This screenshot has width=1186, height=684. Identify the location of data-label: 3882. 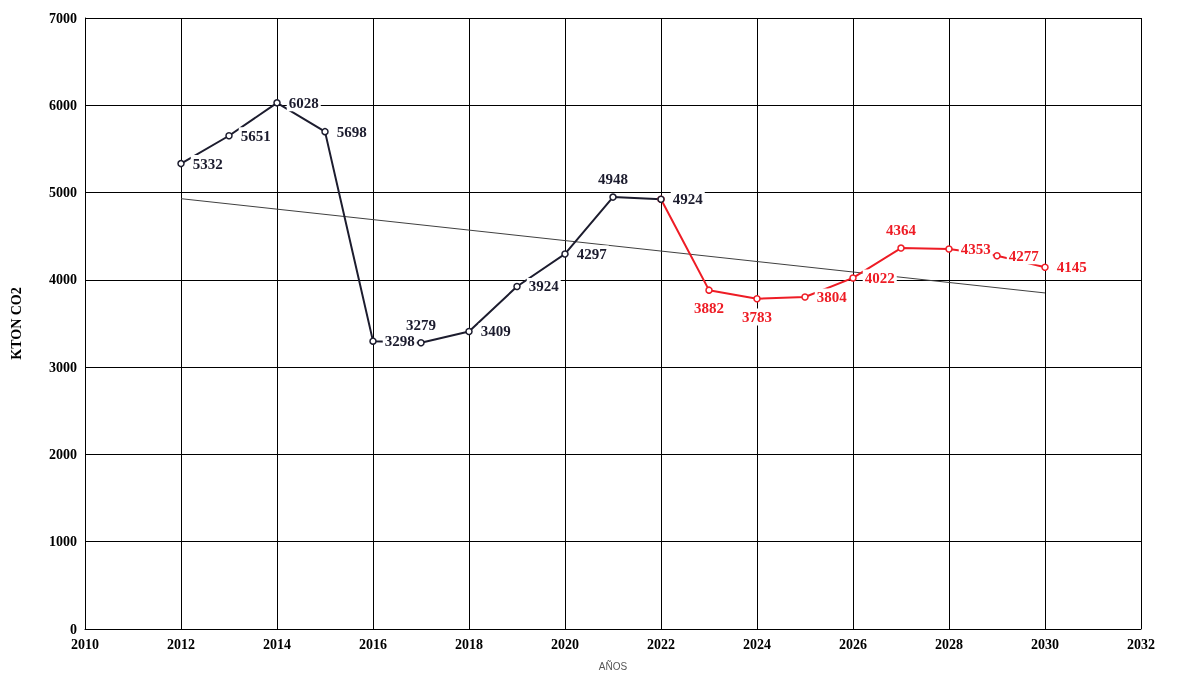
(709, 308).